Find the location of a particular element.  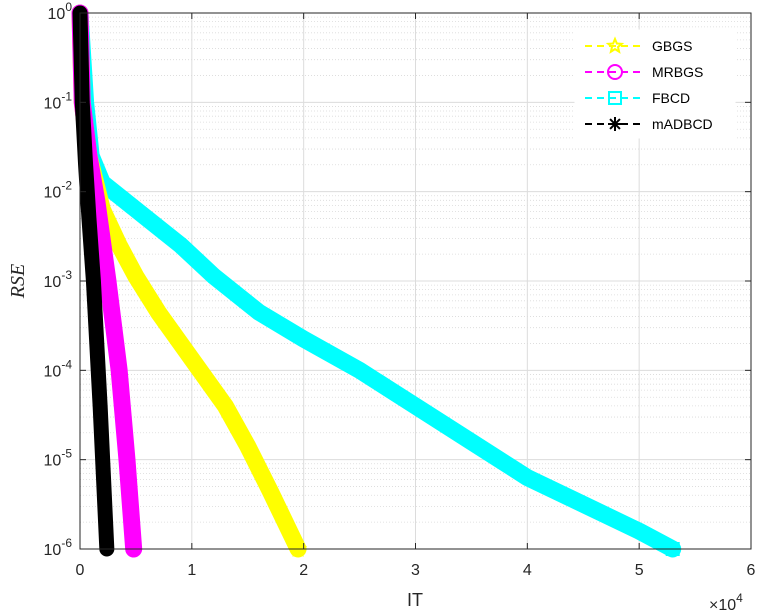

x-tick-label: 2 is located at coordinates (303, 570).